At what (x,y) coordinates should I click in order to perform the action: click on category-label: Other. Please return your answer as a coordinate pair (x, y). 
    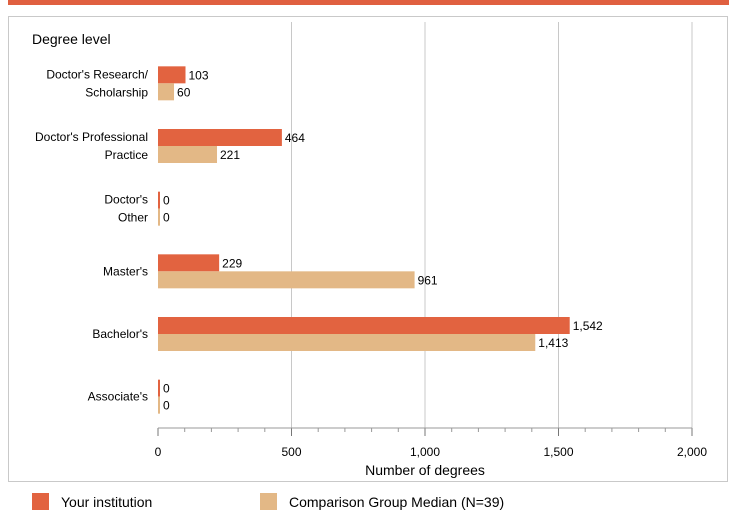
    Looking at the image, I should click on (133, 218).